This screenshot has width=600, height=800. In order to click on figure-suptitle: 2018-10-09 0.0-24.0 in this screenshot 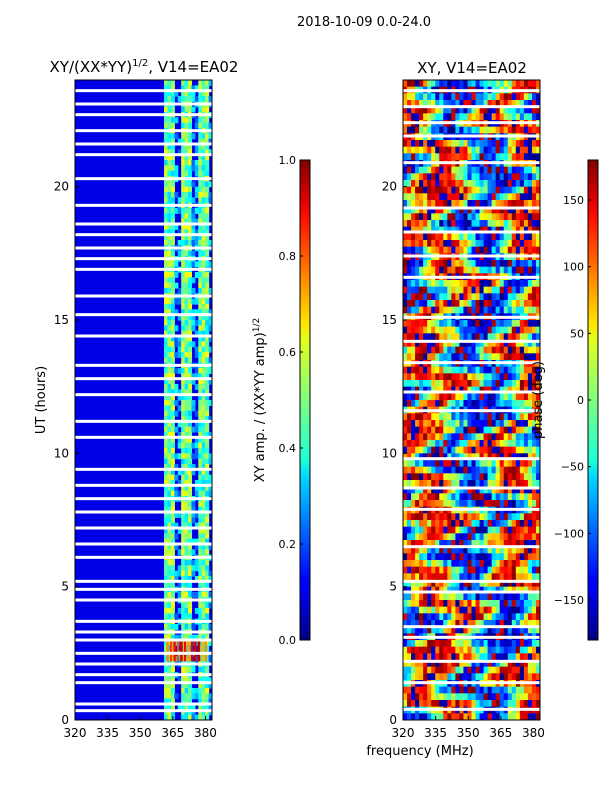, I will do `click(364, 22)`.